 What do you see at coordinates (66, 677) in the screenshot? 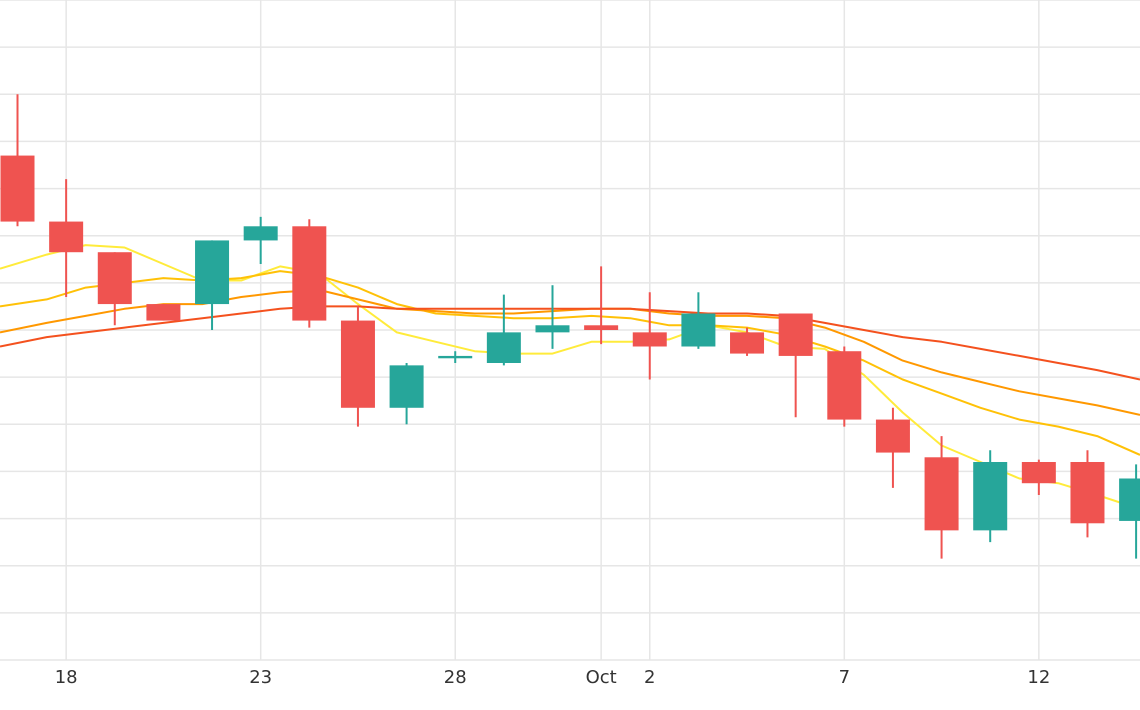
I see `x-tick-label: 18` at bounding box center [66, 677].